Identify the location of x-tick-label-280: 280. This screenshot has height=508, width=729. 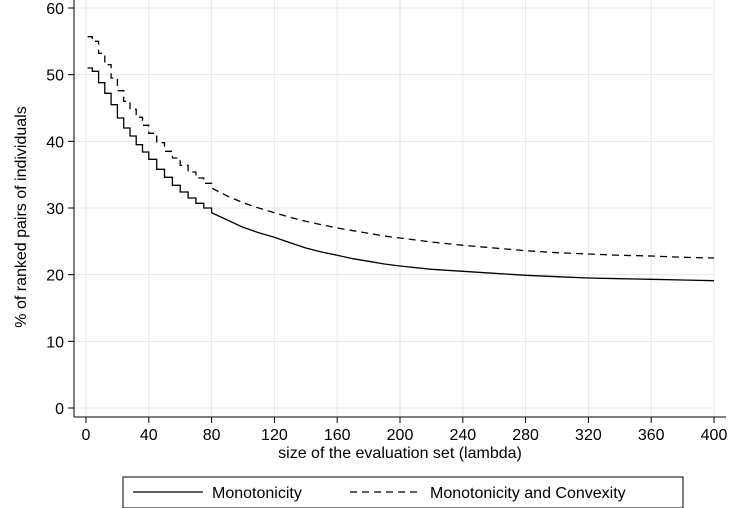
(525, 435).